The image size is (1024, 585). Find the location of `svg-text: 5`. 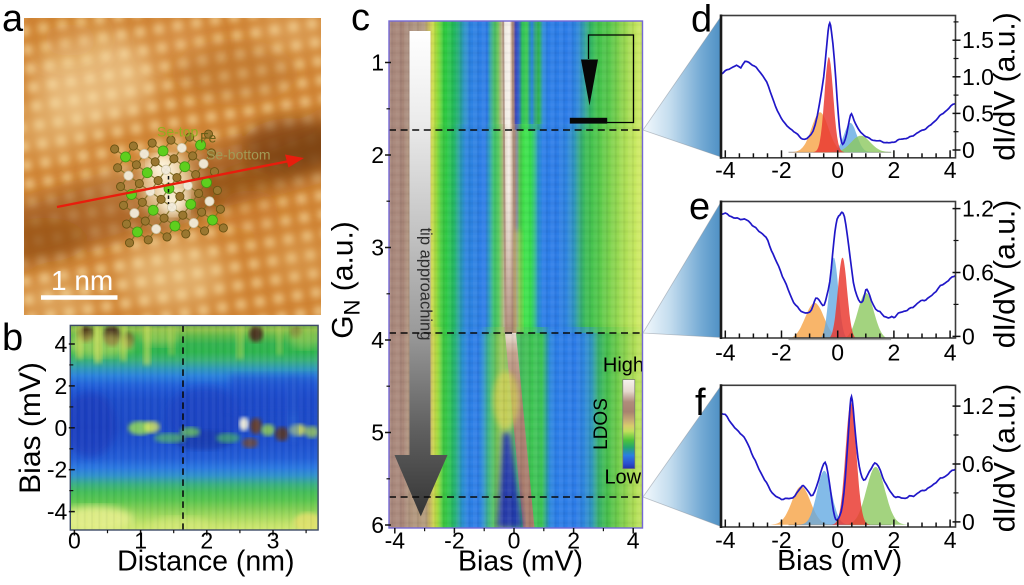

svg-text: 5 is located at coordinates (377, 433).